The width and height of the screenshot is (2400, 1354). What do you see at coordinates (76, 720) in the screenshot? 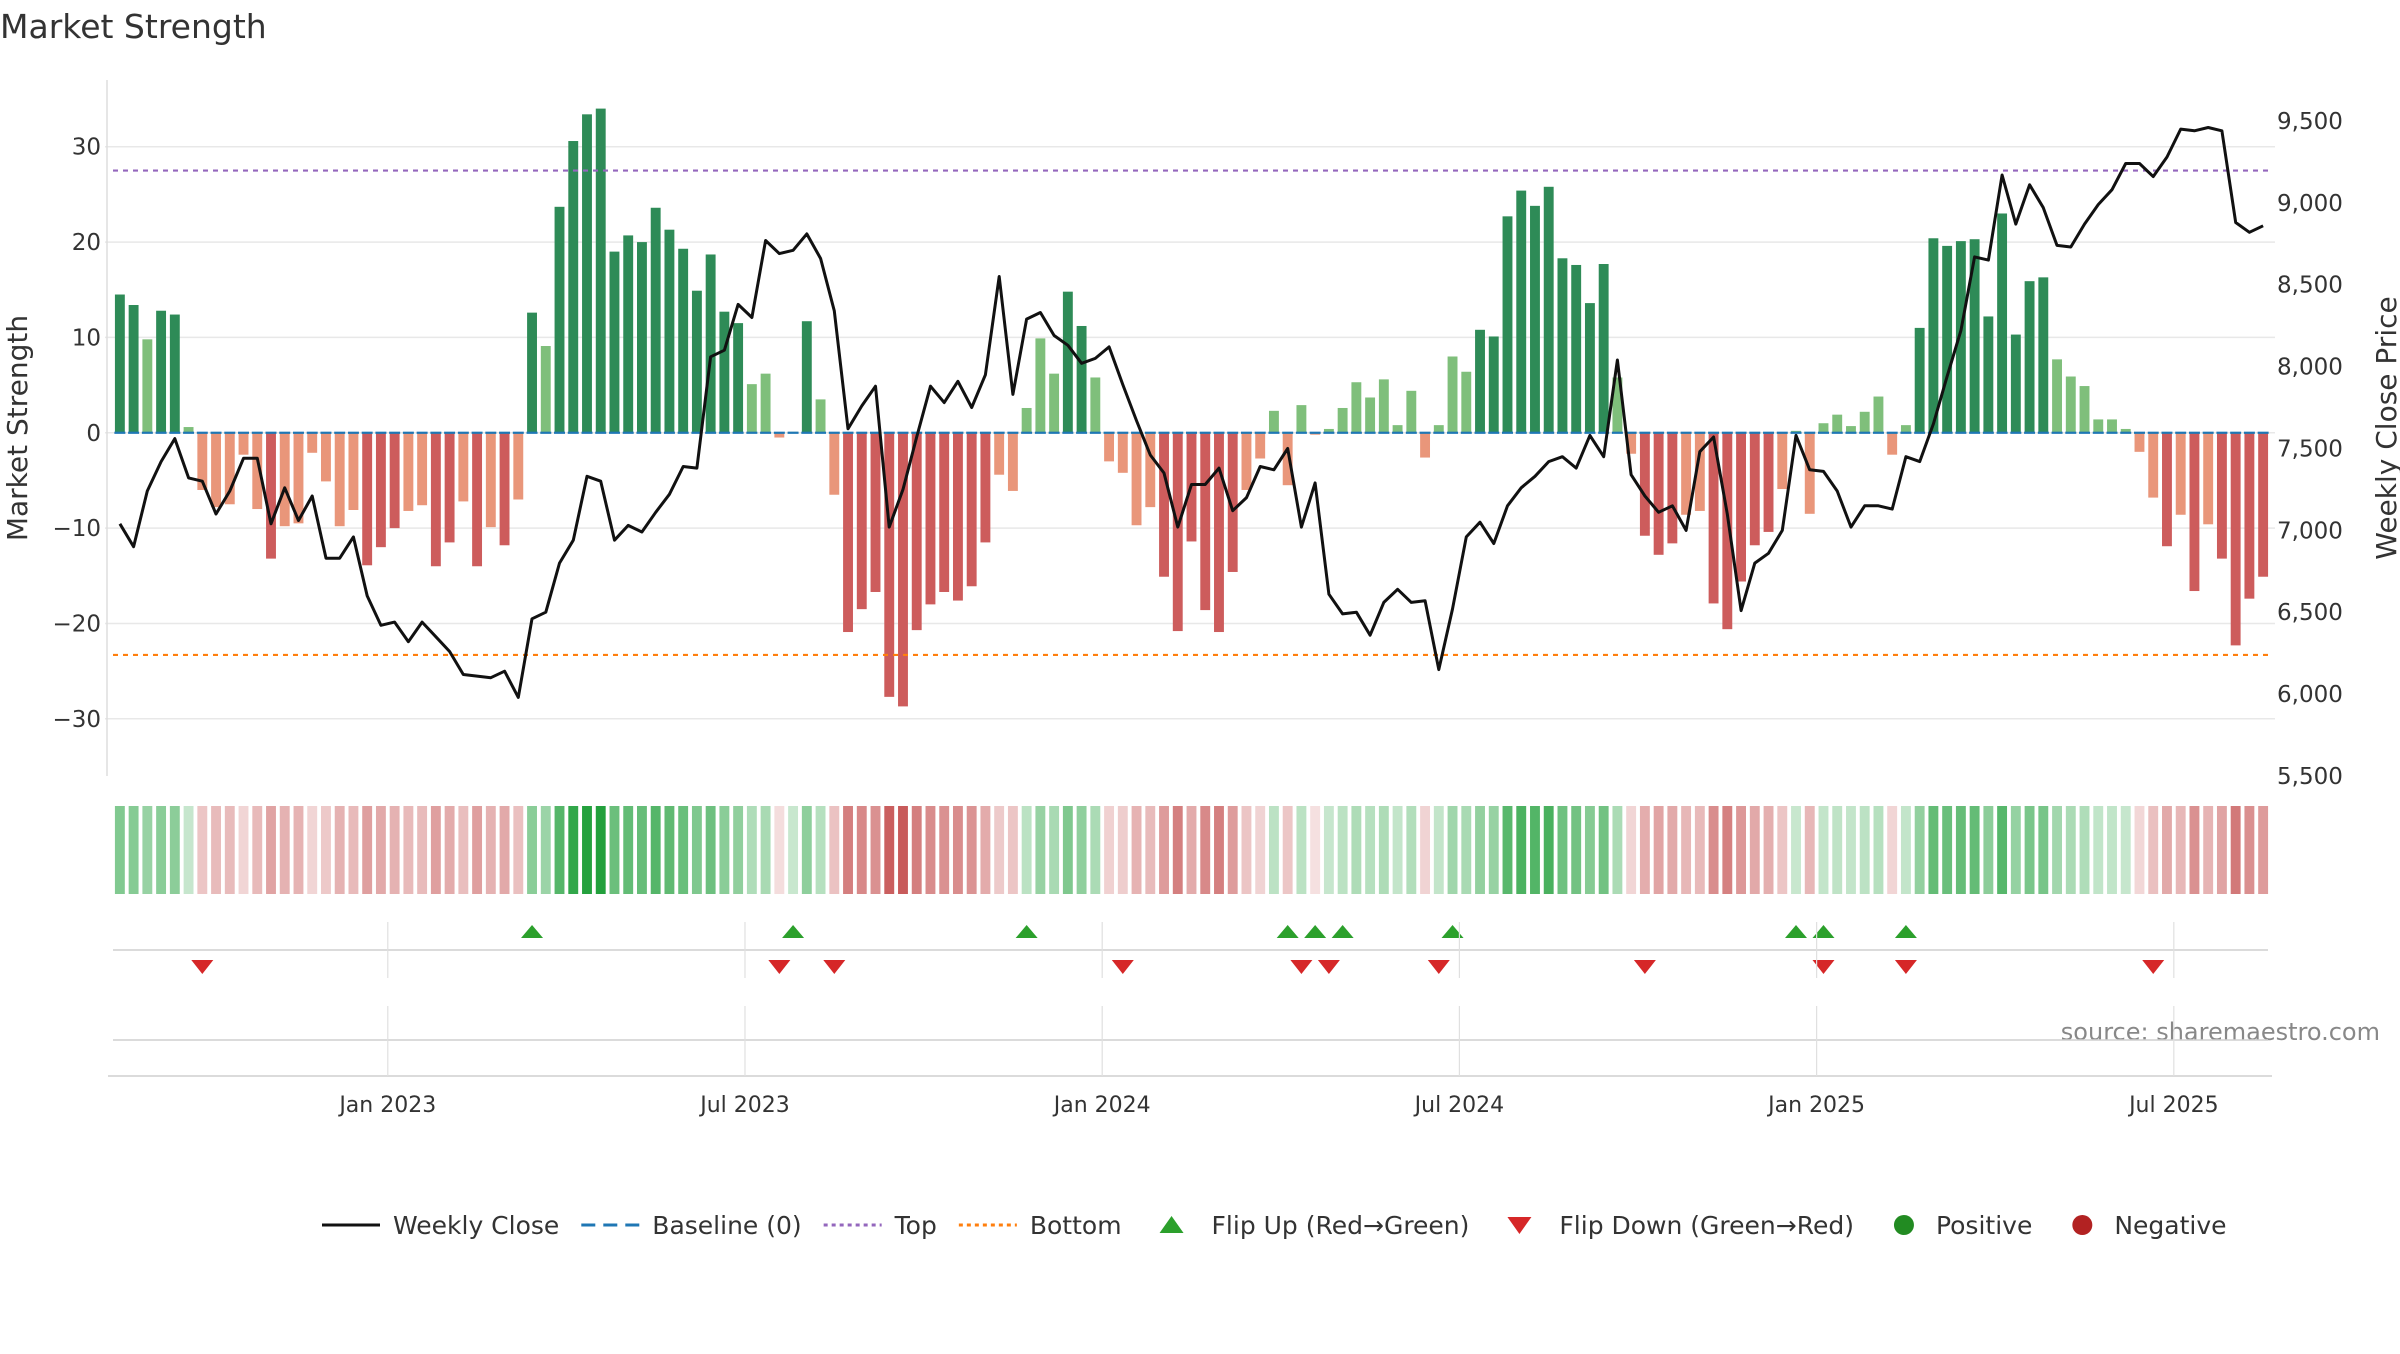
I see `y-tick-label: −30` at bounding box center [76, 720].